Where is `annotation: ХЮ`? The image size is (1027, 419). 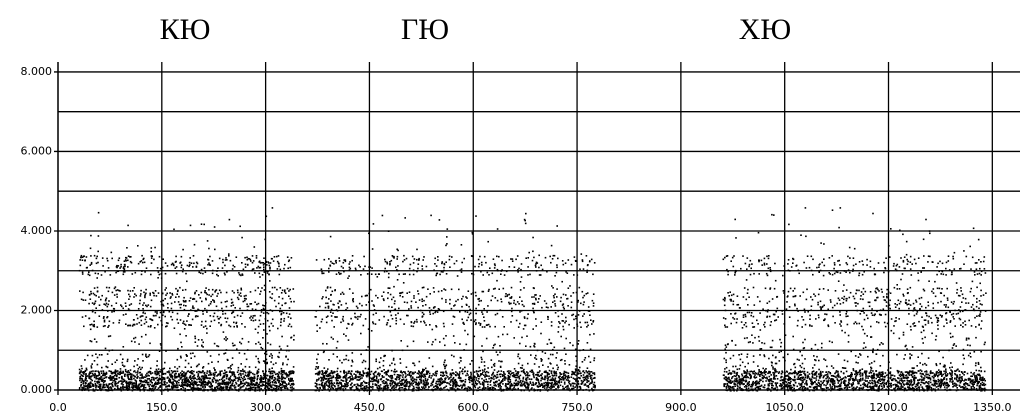
annotation: ХЮ is located at coordinates (765, 29).